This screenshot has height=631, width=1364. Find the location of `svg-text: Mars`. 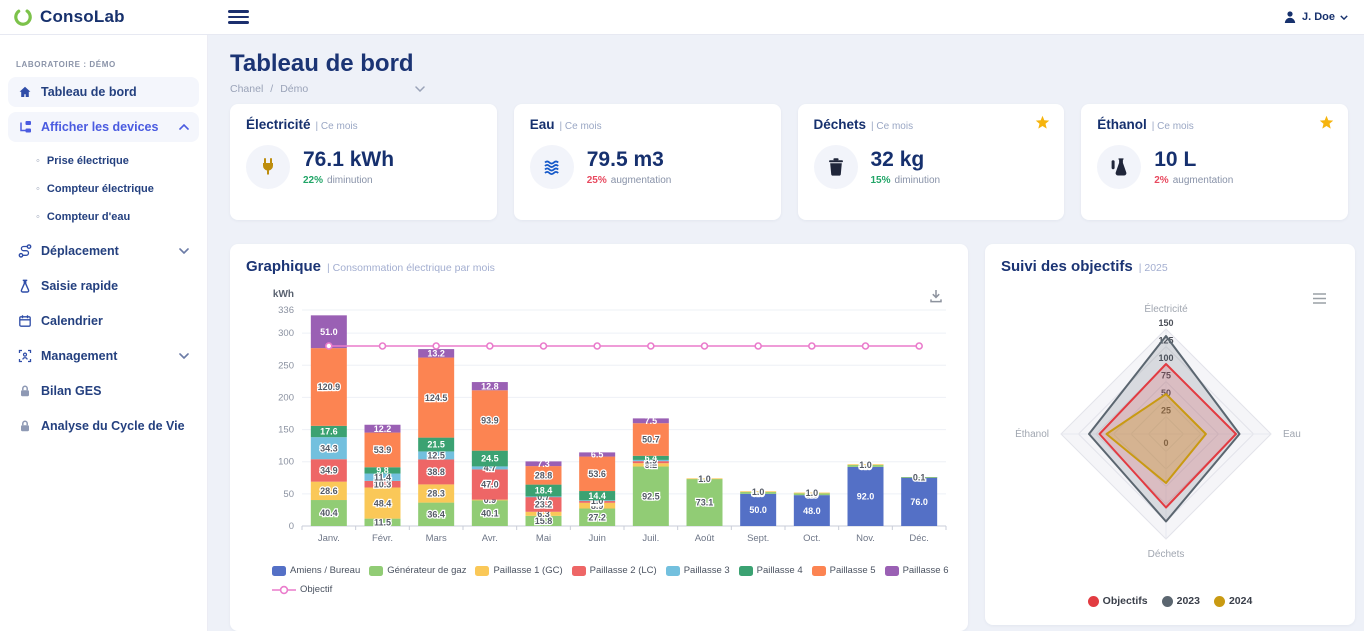

svg-text: Mars is located at coordinates (436, 538).